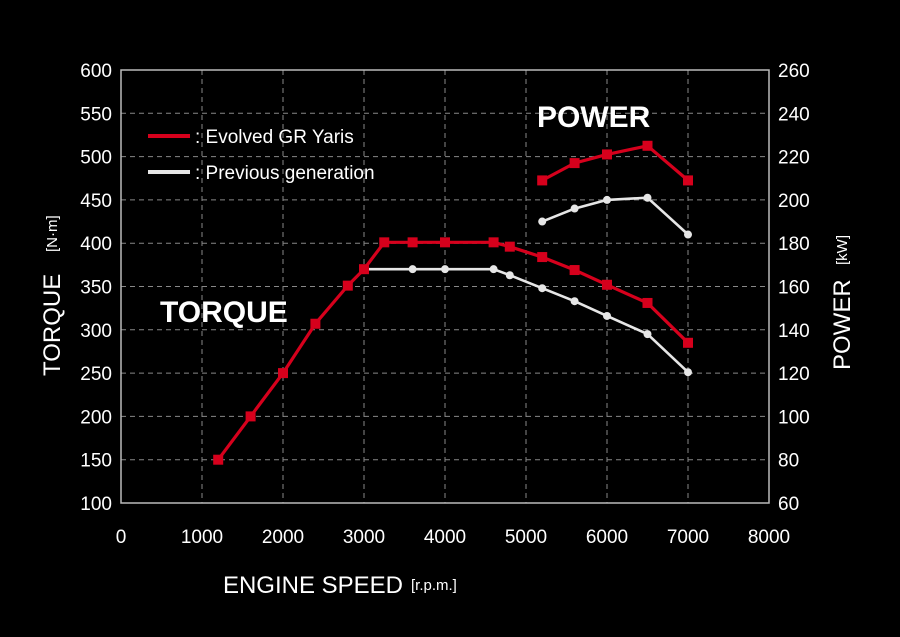  What do you see at coordinates (261, 155) in the screenshot?
I see `legend: : Evolved GR Yaris : Previous generation` at bounding box center [261, 155].